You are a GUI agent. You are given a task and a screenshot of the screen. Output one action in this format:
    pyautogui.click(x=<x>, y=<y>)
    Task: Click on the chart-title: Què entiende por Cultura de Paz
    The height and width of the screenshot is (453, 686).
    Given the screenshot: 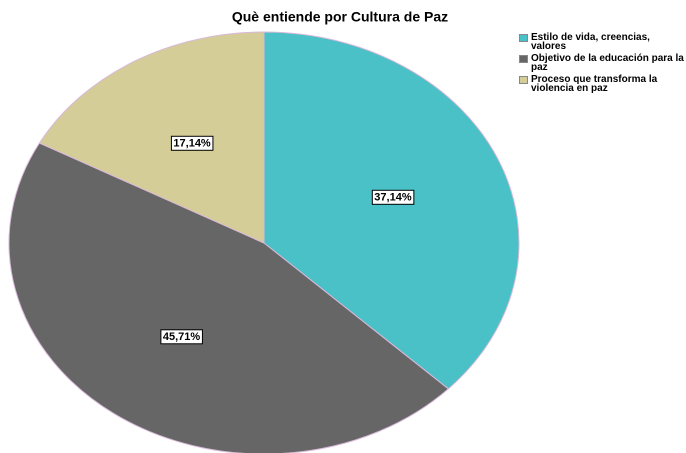 What is the action you would take?
    pyautogui.click(x=340, y=17)
    